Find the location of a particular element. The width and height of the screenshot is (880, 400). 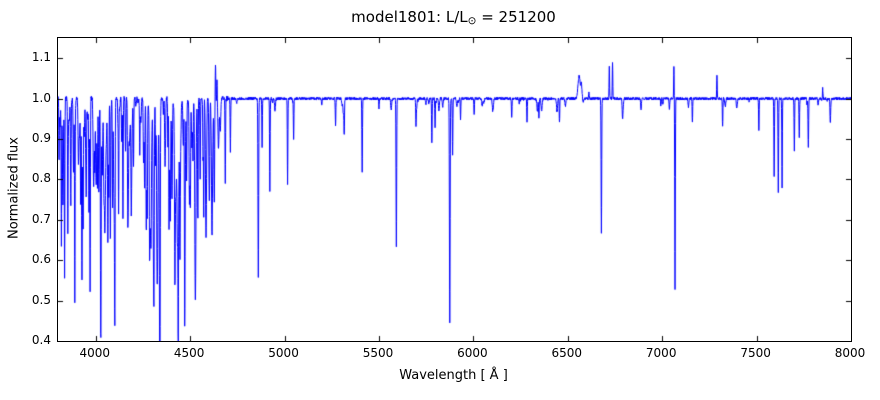

x-tick-label: 7000 is located at coordinates (661, 353).